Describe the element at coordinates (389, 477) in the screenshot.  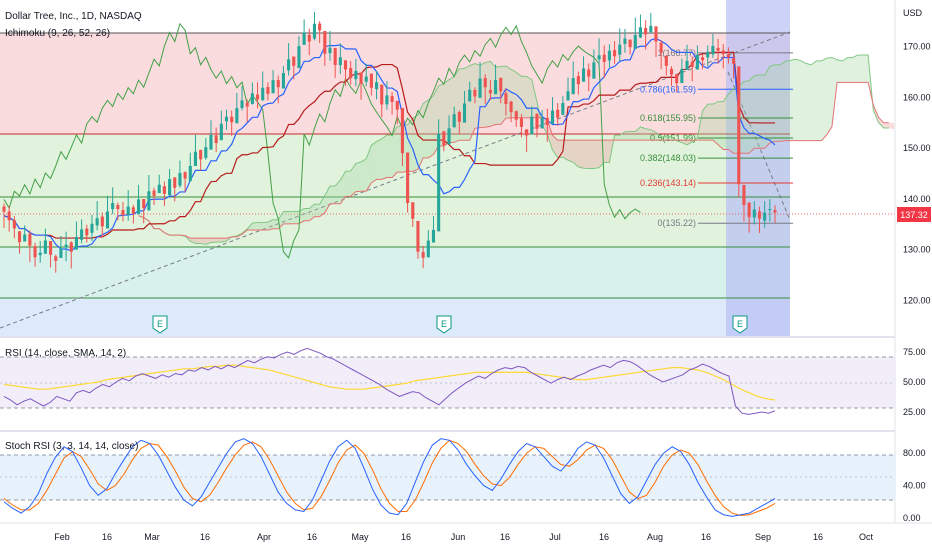
I see `stoch-k-line` at that location.